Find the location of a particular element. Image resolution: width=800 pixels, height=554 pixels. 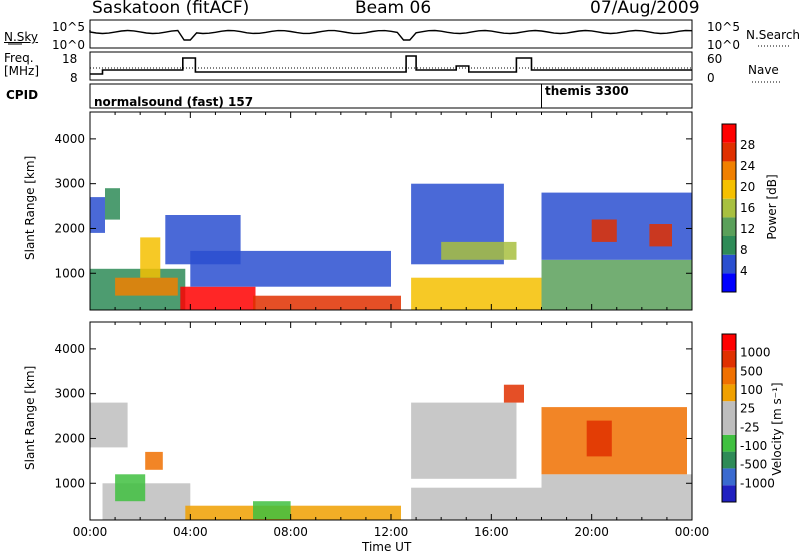

velocity-colorbar-tick: 100 is located at coordinates (751, 390).